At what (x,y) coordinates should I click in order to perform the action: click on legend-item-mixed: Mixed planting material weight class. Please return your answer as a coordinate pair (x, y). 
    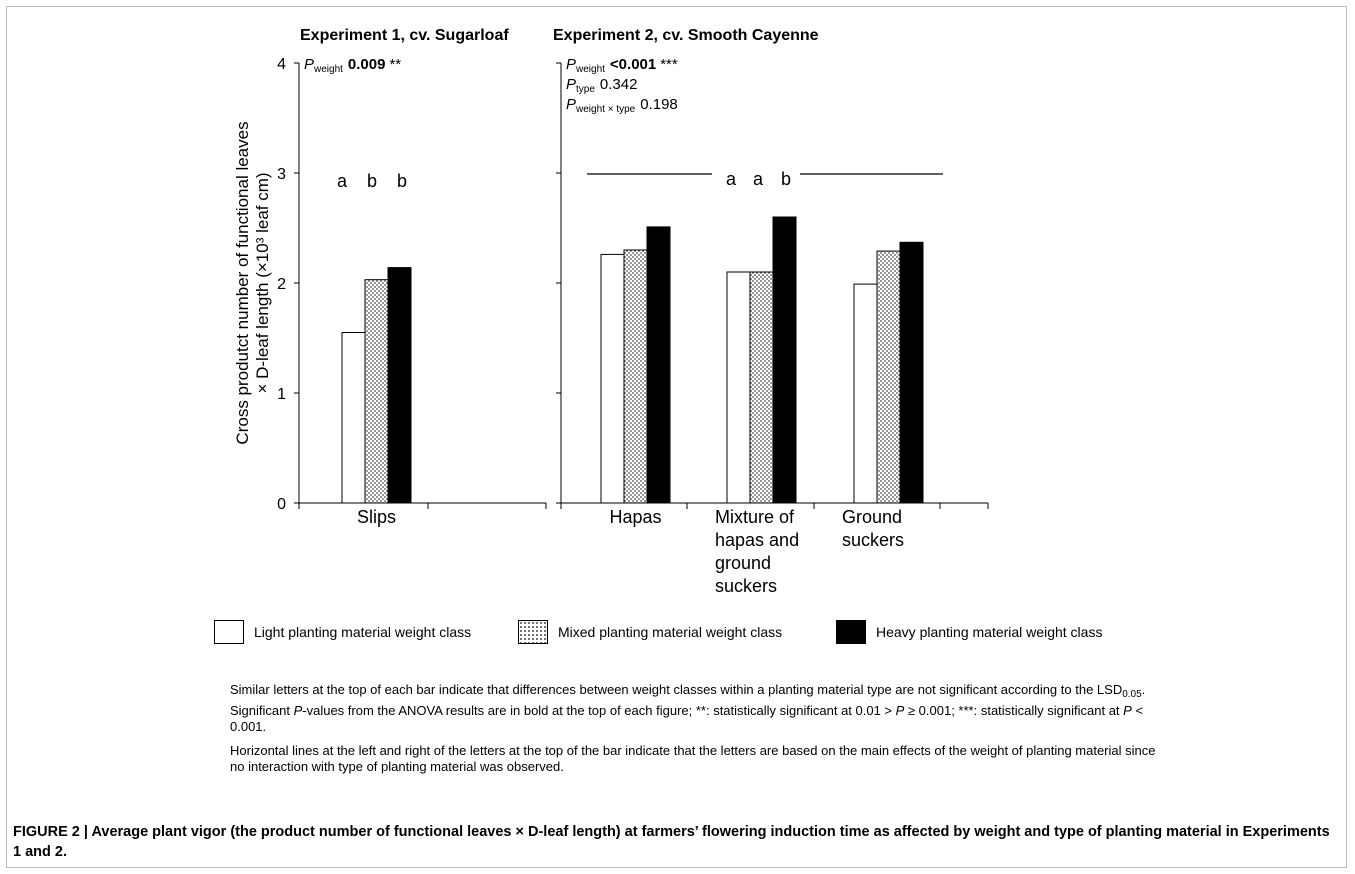
    Looking at the image, I should click on (650, 632).